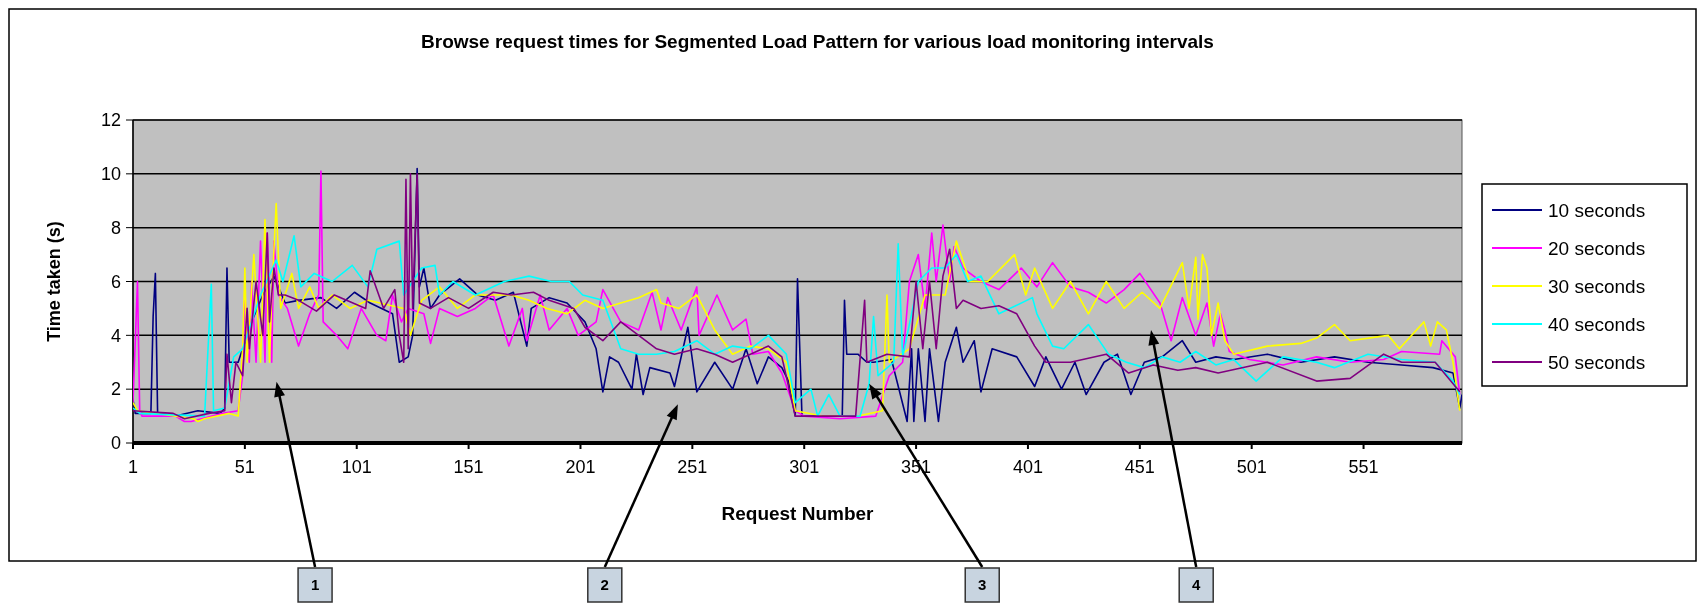 Image resolution: width=1705 pixels, height=613 pixels. Describe the element at coordinates (115, 443) in the screenshot. I see `y-tick-label: 0` at that location.